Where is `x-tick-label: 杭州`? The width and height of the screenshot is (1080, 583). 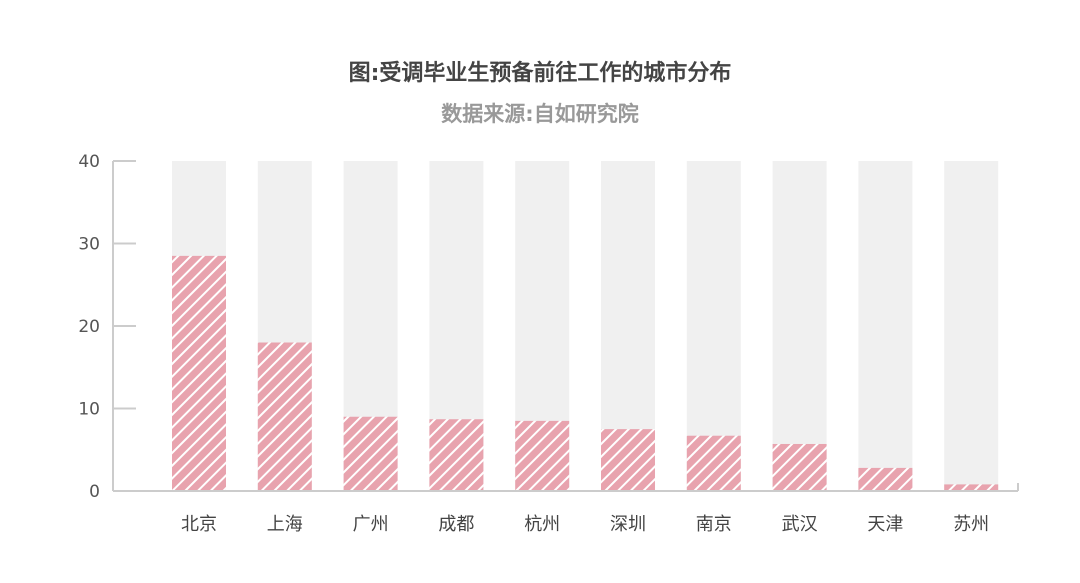
x-tick-label: 杭州 is located at coordinates (542, 524).